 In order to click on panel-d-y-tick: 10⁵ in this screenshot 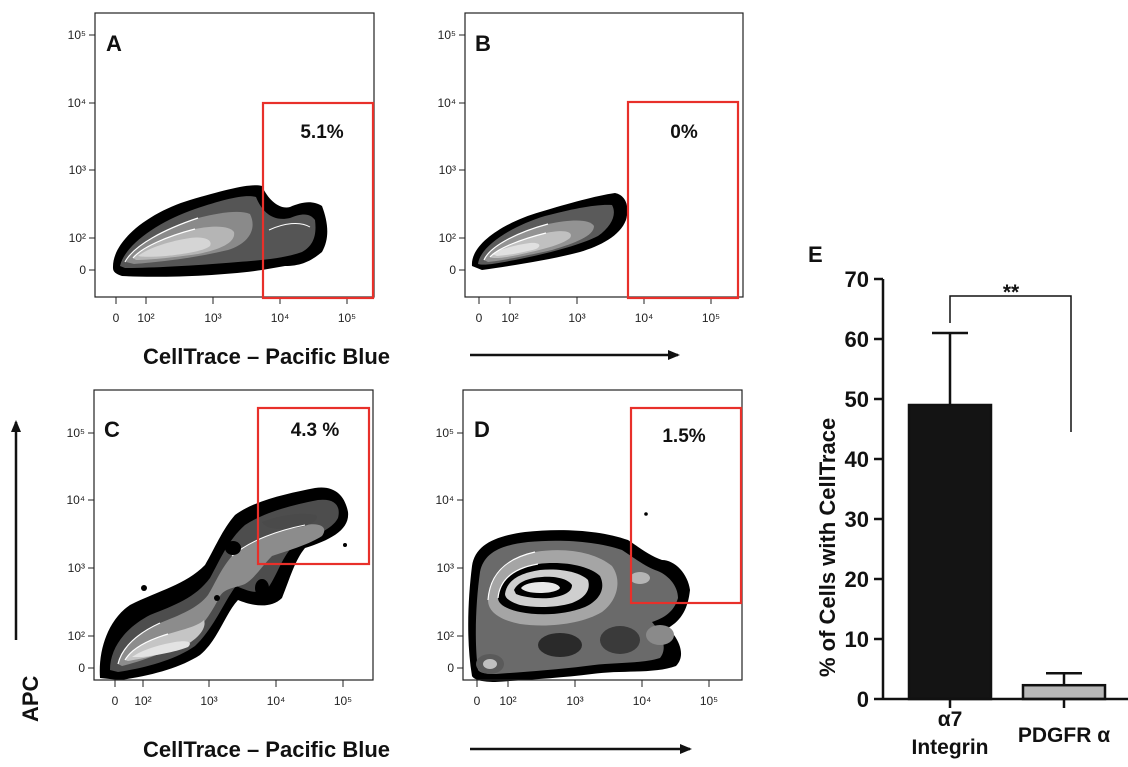, I will do `click(445, 433)`.